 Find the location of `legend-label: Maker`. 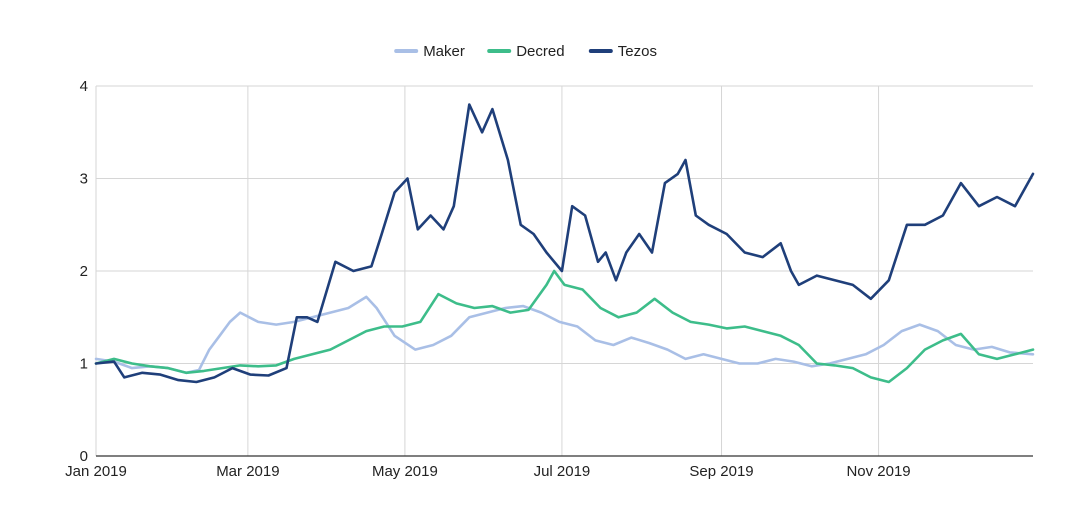

legend-label: Maker is located at coordinates (444, 51).